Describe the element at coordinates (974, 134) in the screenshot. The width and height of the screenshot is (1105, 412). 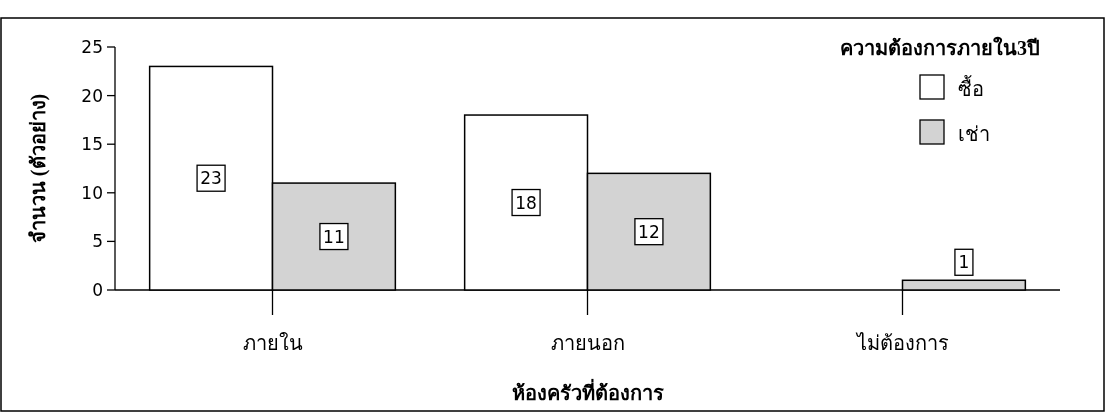
I see `legend-label: เช่า` at that location.